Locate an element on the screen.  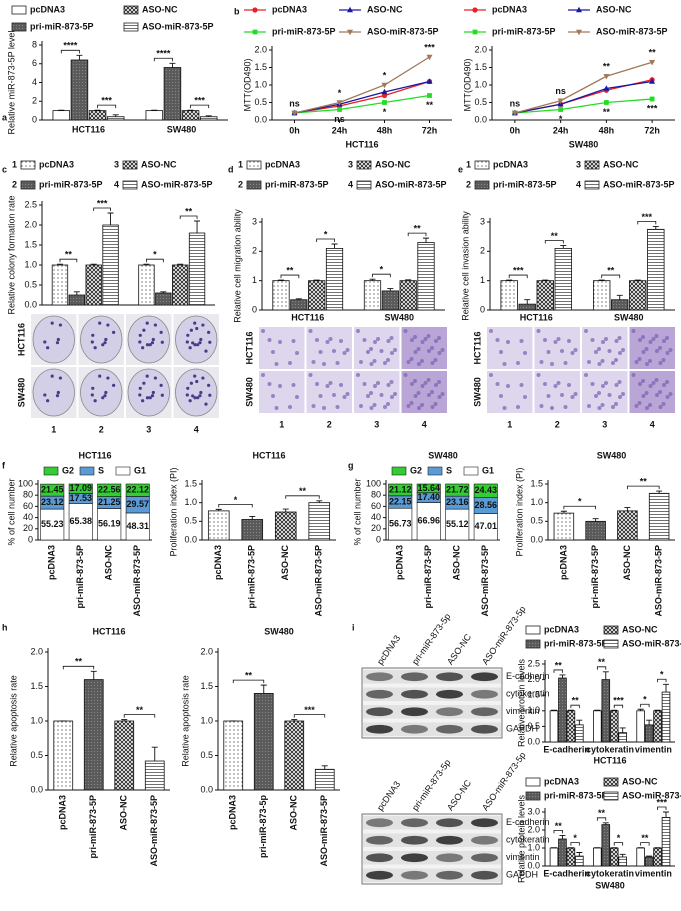
chart-title: SW480 is located at coordinates (443, 455).